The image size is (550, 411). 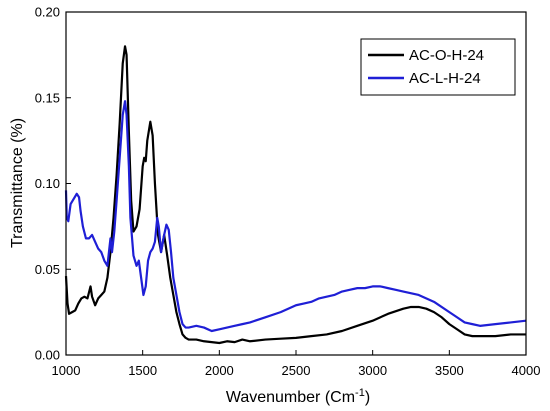 I want to click on y-axis-label: Transmittance (%), so click(x=17, y=183).